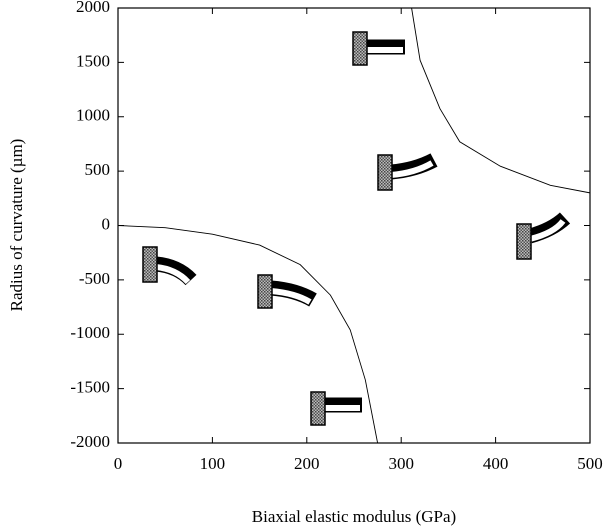  Describe the element at coordinates (213, 463) in the screenshot. I see `x-tick-label: 100` at that location.